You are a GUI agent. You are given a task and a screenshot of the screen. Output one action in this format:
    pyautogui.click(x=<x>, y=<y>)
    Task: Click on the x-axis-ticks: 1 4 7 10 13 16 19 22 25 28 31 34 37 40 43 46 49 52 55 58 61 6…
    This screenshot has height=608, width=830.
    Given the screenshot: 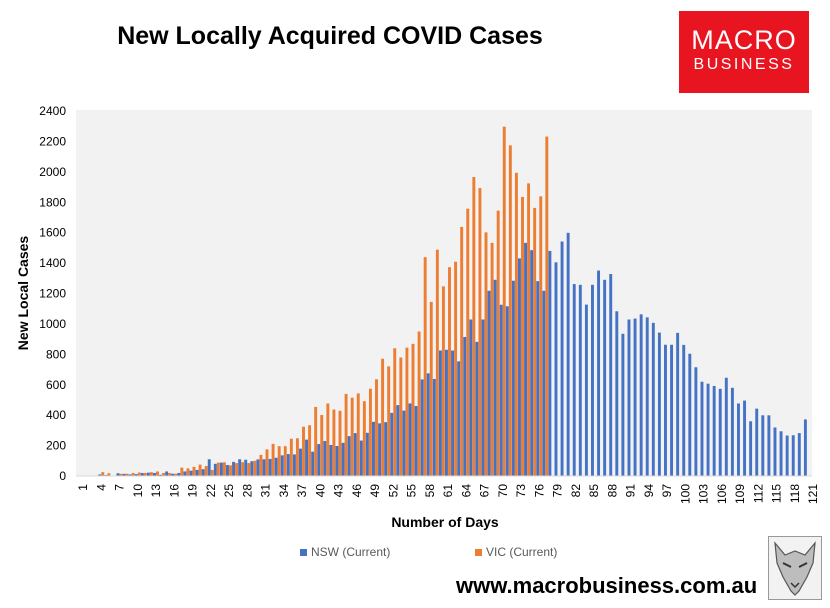 What is the action you would take?
    pyautogui.click(x=448, y=494)
    